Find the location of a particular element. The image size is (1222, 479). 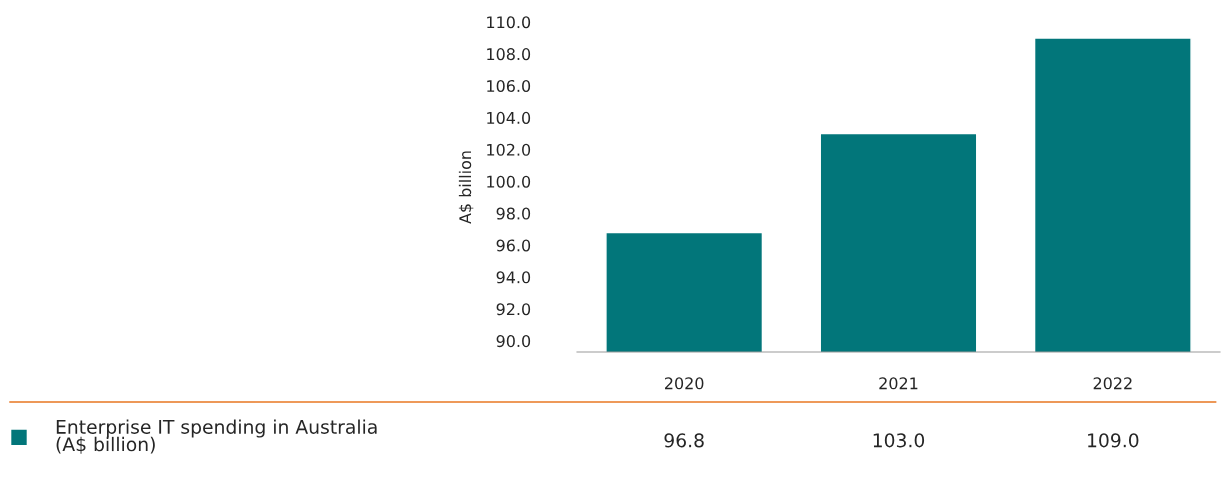

y-tick-label: 94.0 is located at coordinates (513, 277).